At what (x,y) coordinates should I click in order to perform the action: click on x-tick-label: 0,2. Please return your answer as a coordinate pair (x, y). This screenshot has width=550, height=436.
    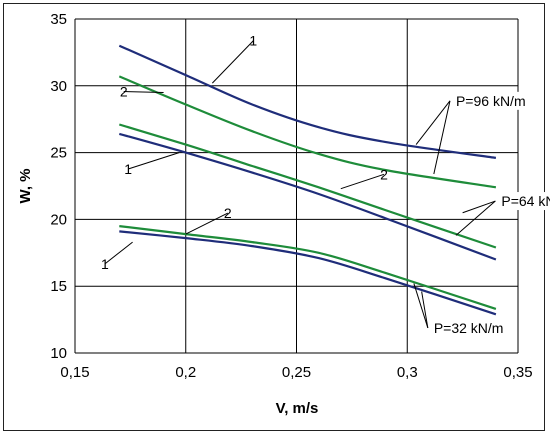
    Looking at the image, I should click on (185, 372).